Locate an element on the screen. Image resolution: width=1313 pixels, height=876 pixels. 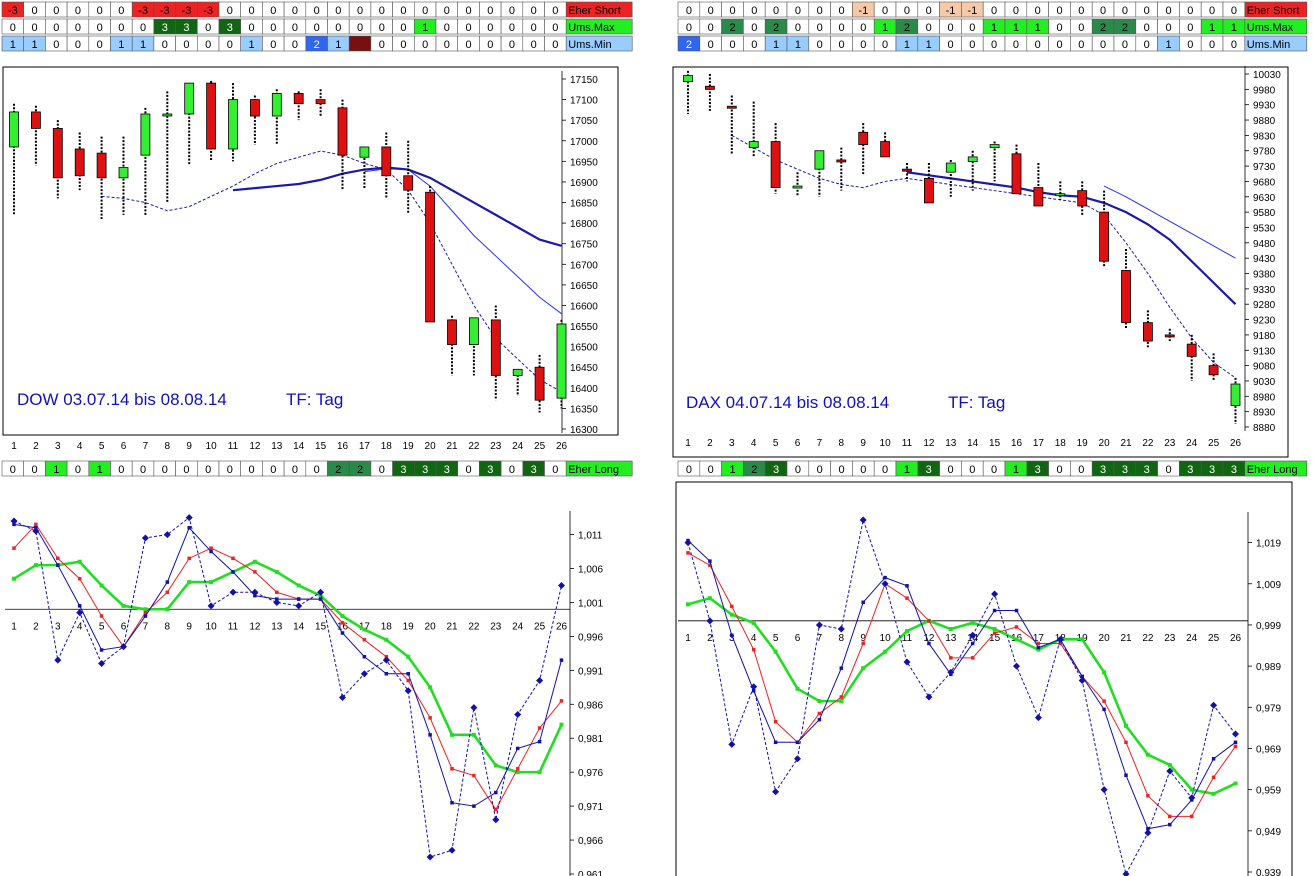
x-tick-label: 21 is located at coordinates (1126, 638).